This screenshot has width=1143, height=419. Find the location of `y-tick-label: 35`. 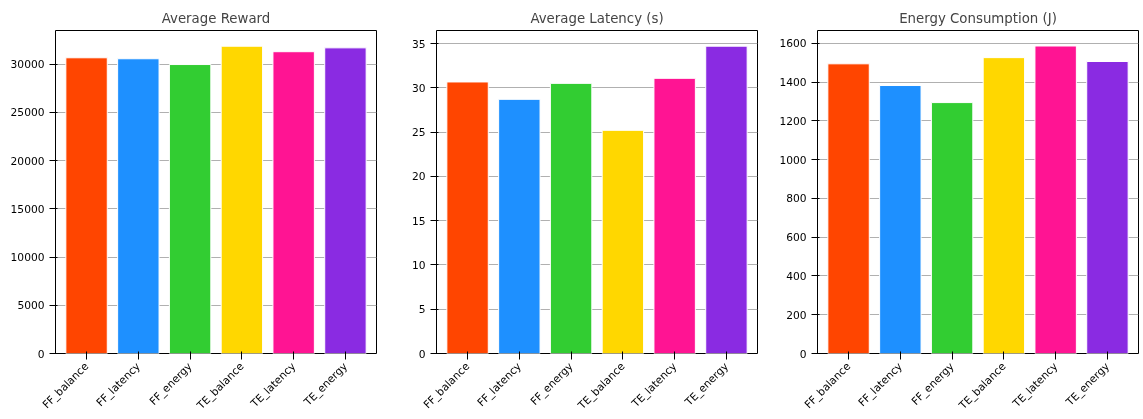

y-tick-label: 35 is located at coordinates (418, 44).